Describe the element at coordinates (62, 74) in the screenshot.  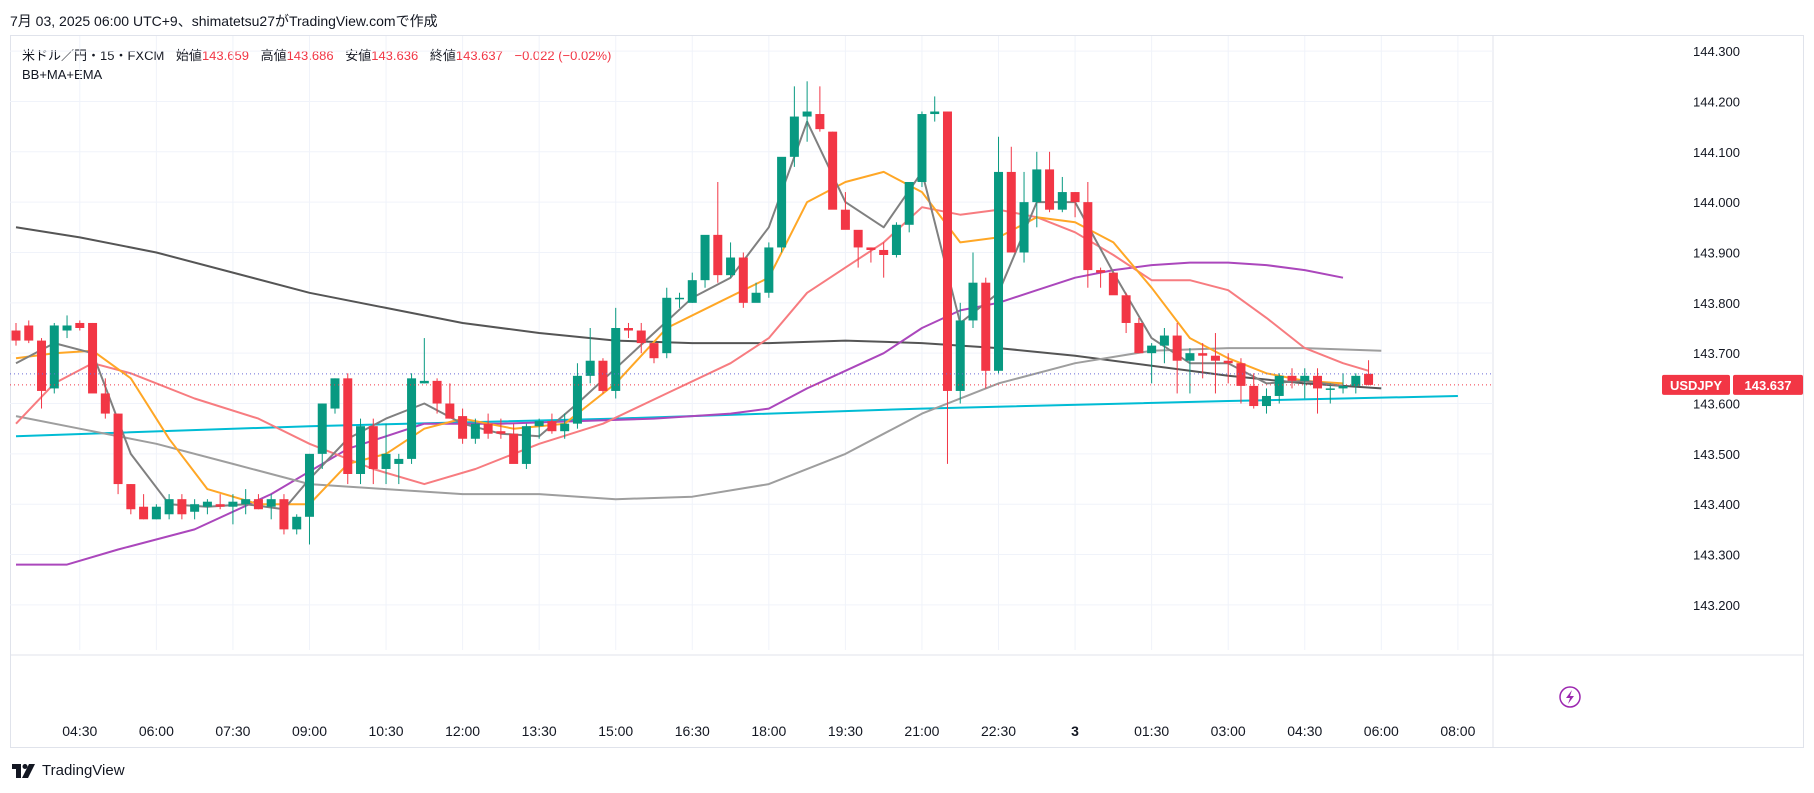
I see `indicator-label: BB+MA+EMA` at that location.